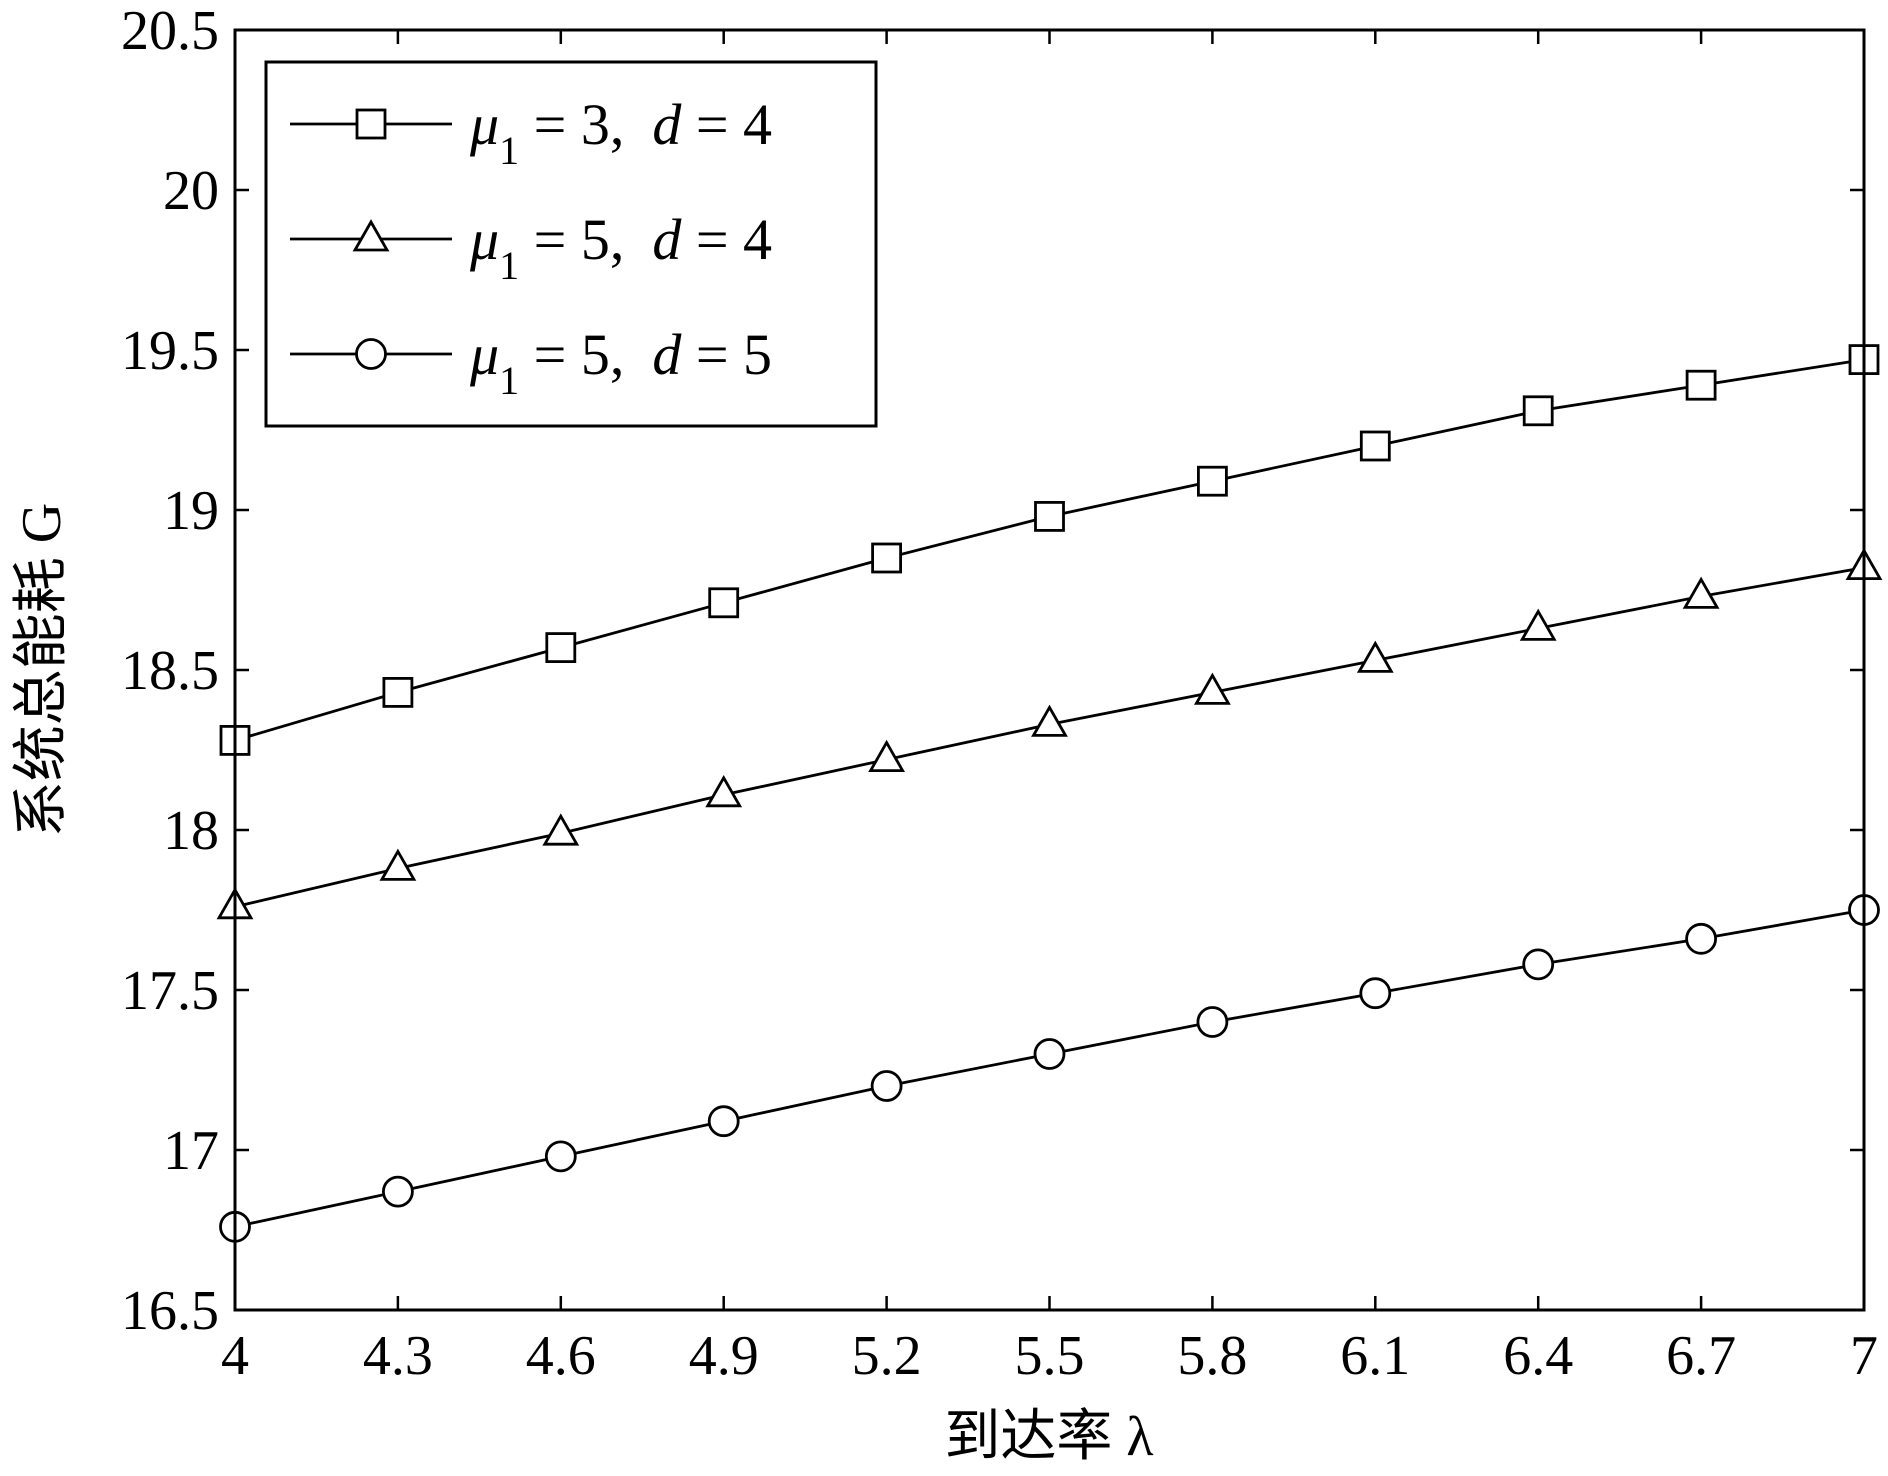  Describe the element at coordinates (1048, 1437) in the screenshot. I see `x-axis-label: 到达率 λ` at that location.